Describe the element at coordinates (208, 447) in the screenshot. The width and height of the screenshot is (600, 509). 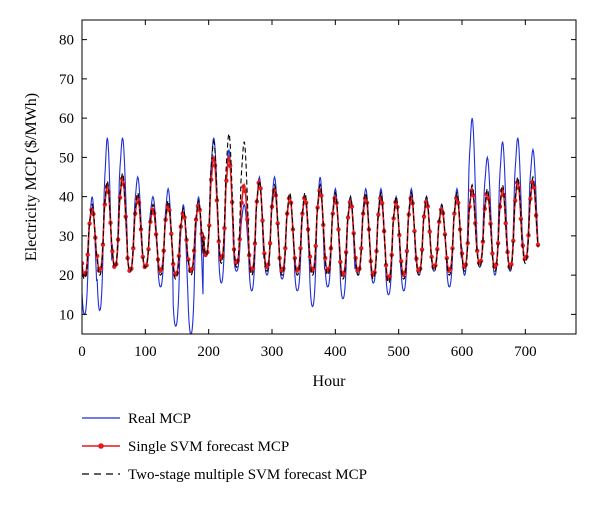
I see `legend-label-single-svm: Single SVM forecast MCP` at that location.